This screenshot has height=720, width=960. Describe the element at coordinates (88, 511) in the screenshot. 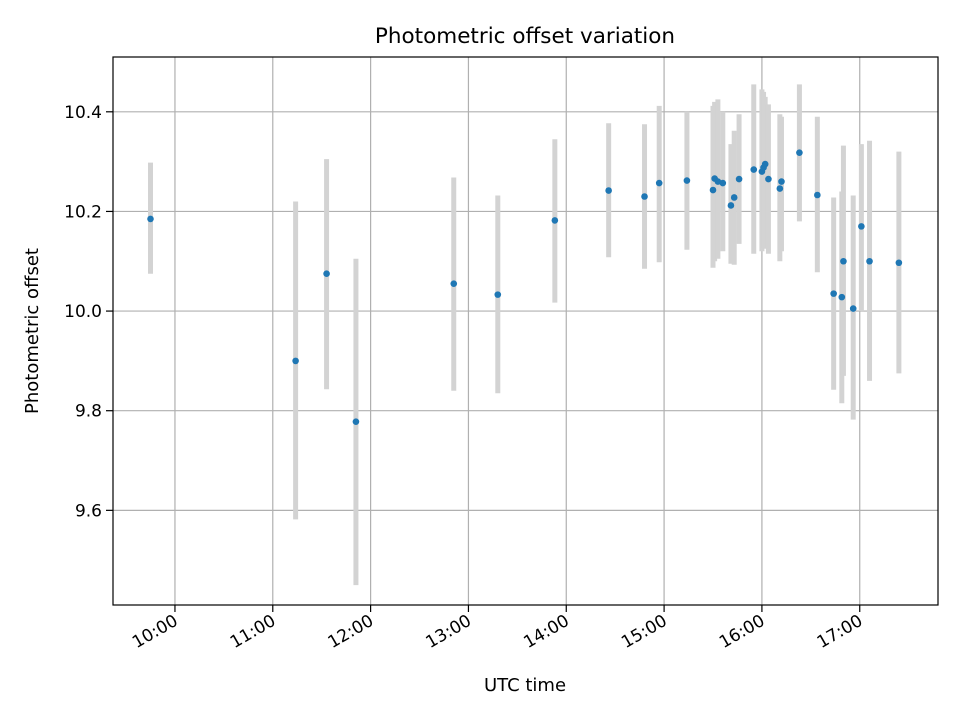

I see `y-tick-label: 9.6` at that location.